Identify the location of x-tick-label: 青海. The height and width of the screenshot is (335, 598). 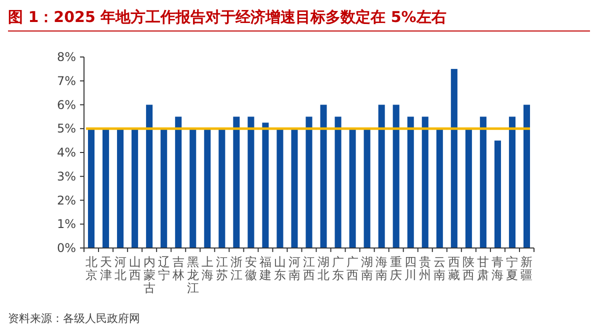
(498, 268).